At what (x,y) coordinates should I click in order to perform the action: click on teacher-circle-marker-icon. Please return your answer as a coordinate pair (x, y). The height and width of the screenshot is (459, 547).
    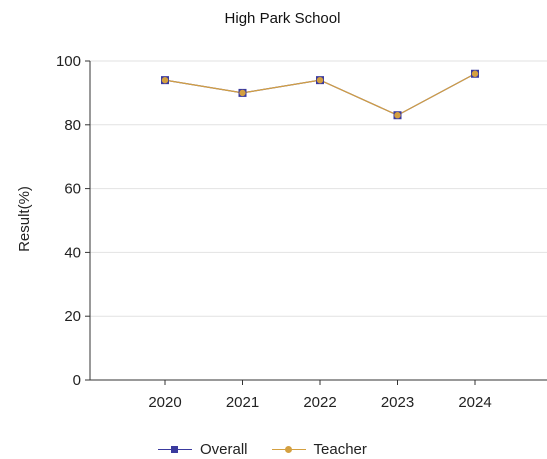
    Looking at the image, I should click on (288, 450).